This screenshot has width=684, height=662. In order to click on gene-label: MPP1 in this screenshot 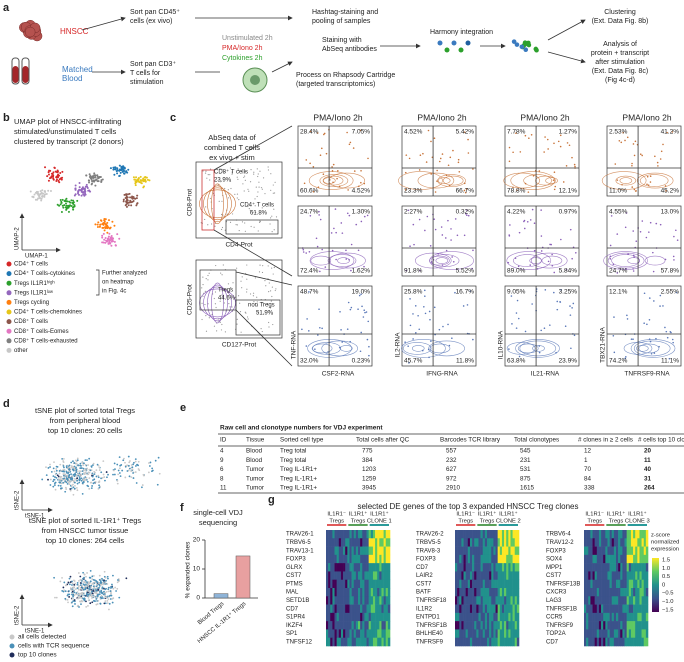, I will do `click(554, 568)`.